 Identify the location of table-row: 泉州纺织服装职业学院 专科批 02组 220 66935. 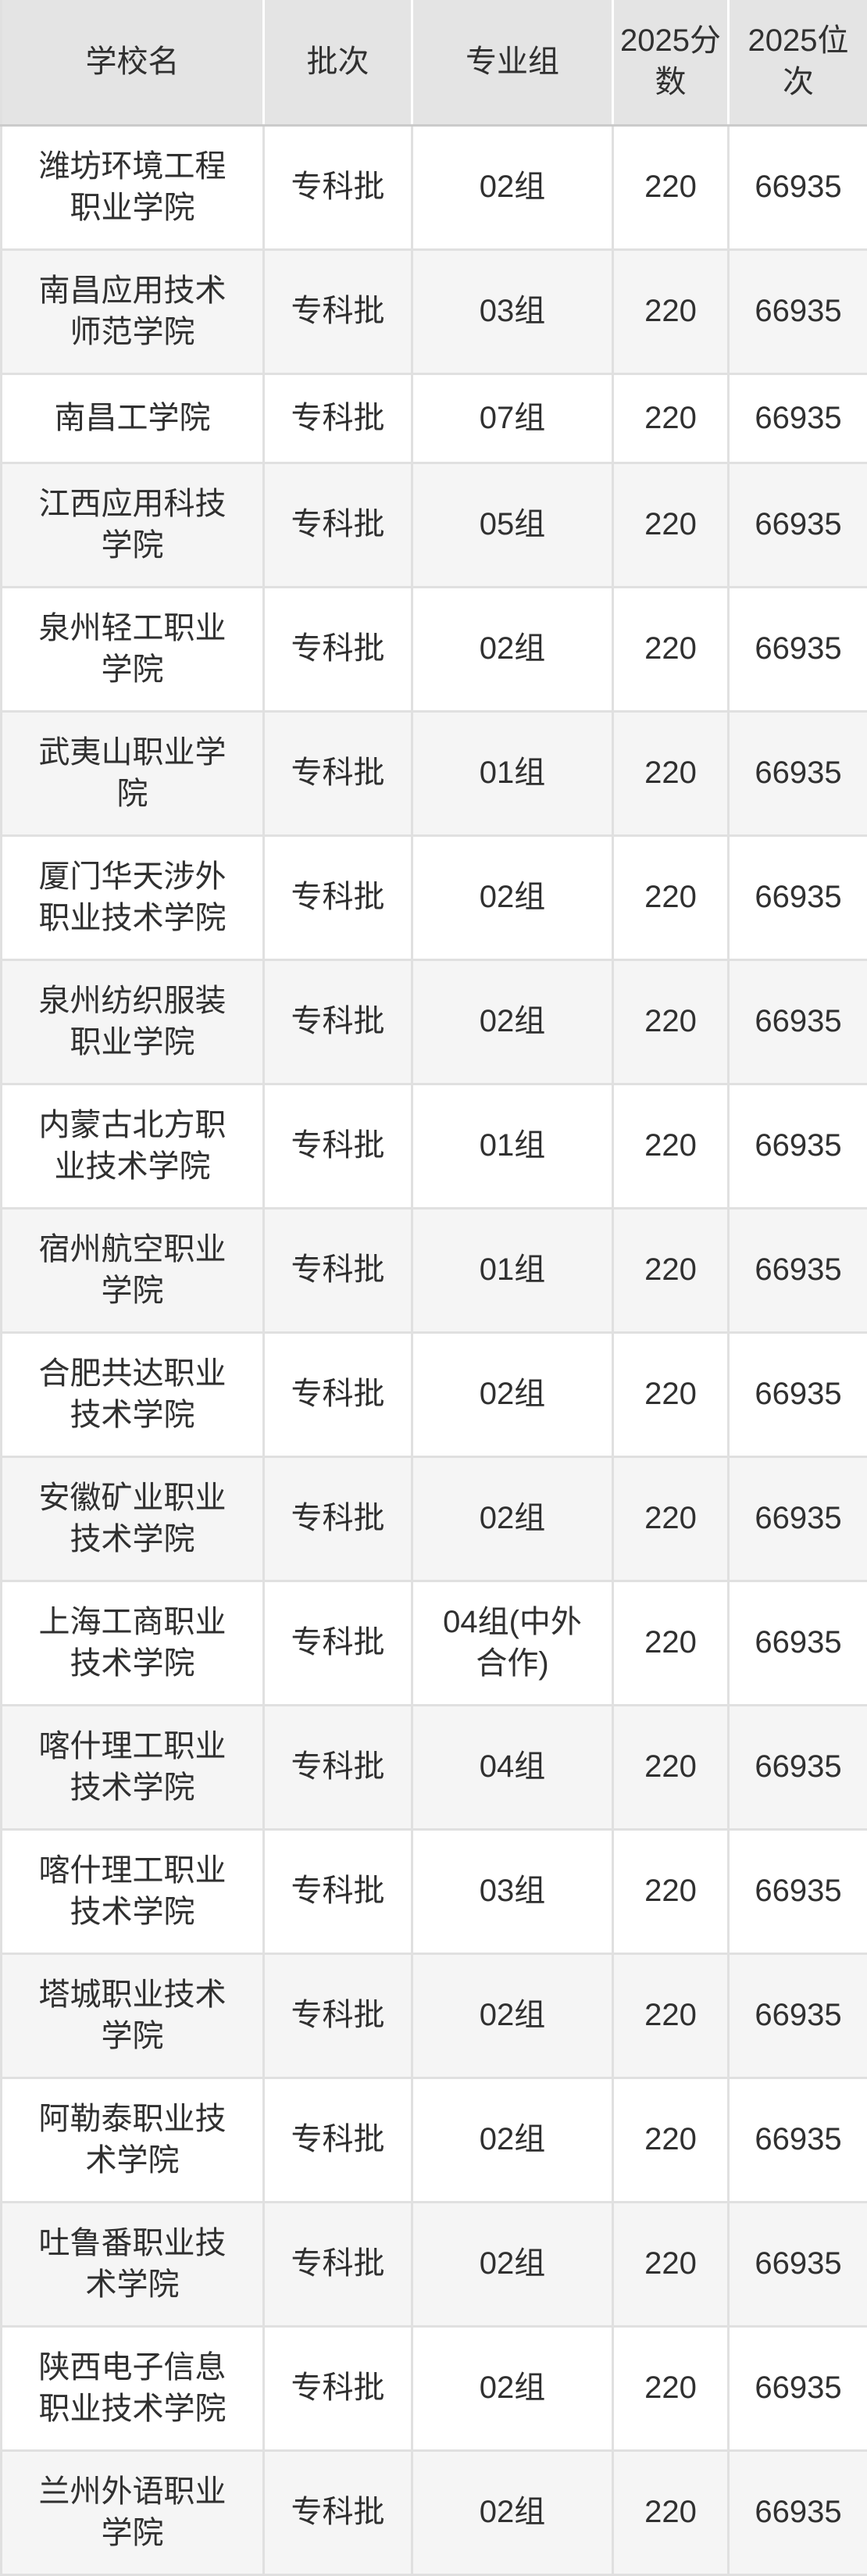
(434, 1022).